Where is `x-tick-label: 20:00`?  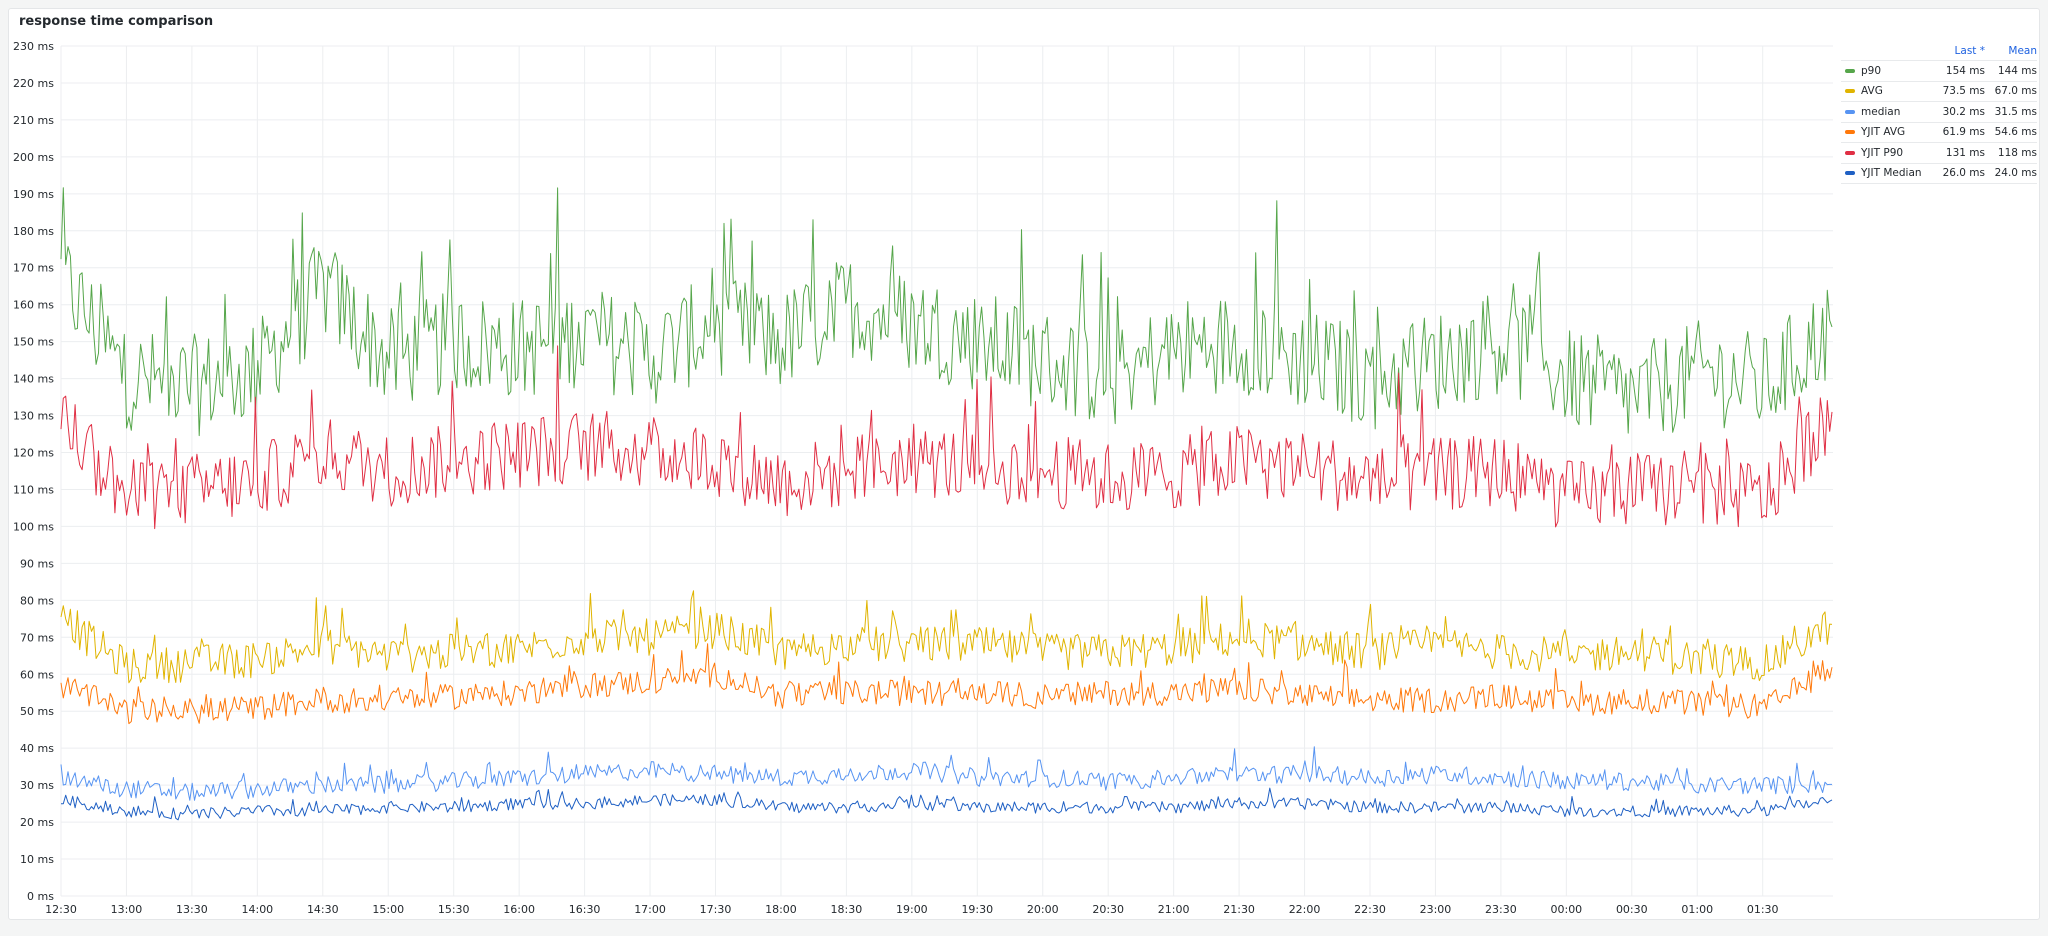 x-tick-label: 20:00 is located at coordinates (1043, 909).